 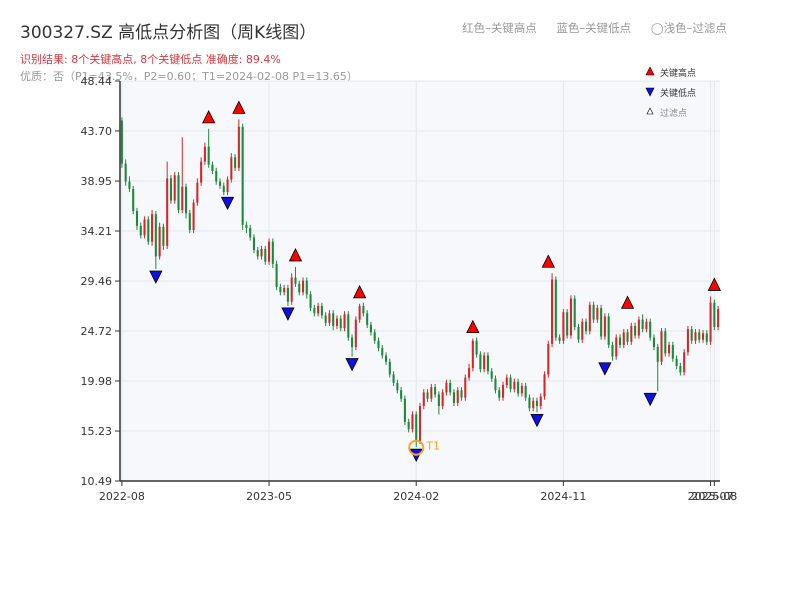 What do you see at coordinates (678, 73) in the screenshot?
I see `legend-high-label: 关键高点` at bounding box center [678, 73].